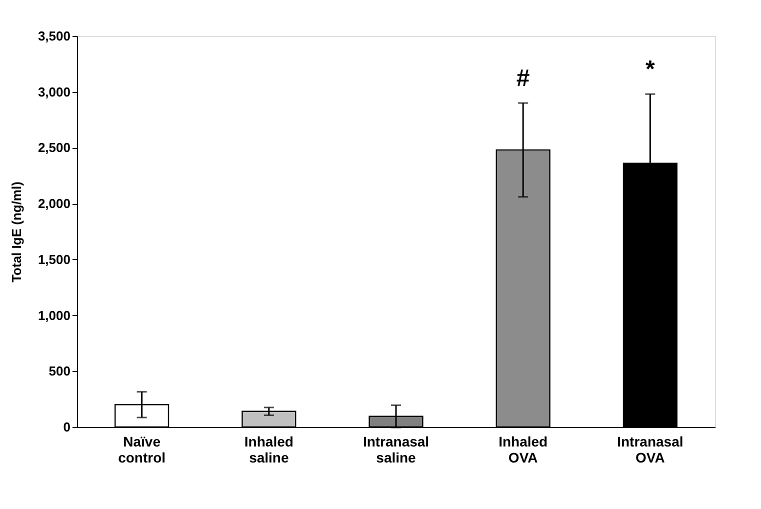  Describe the element at coordinates (54, 259) in the screenshot. I see `y-tick-label: 1,500` at that location.